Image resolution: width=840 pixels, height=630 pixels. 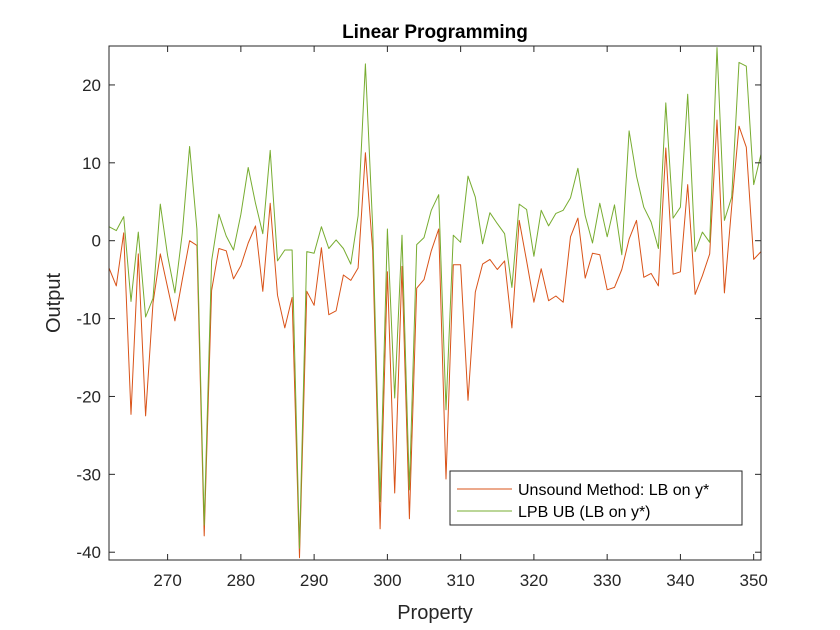 I want to click on y-tick-label: -30, so click(x=88, y=474).